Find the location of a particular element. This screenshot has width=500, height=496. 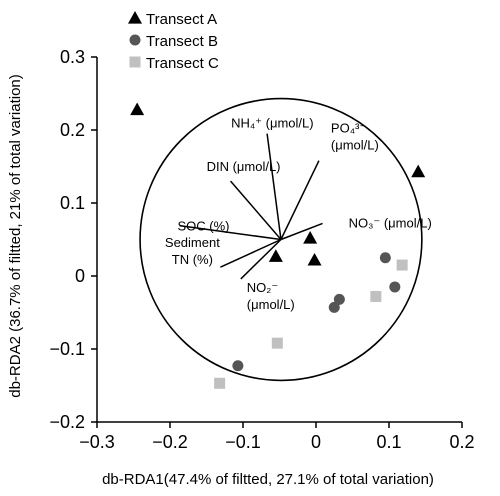

legend-label: Transect B is located at coordinates (182, 41).